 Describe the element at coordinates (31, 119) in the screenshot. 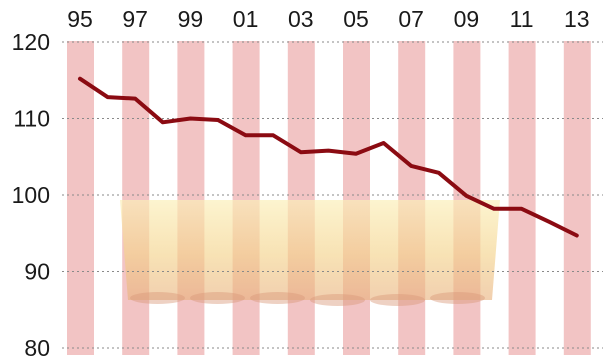

I see `y-tick-label-110: 110` at that location.